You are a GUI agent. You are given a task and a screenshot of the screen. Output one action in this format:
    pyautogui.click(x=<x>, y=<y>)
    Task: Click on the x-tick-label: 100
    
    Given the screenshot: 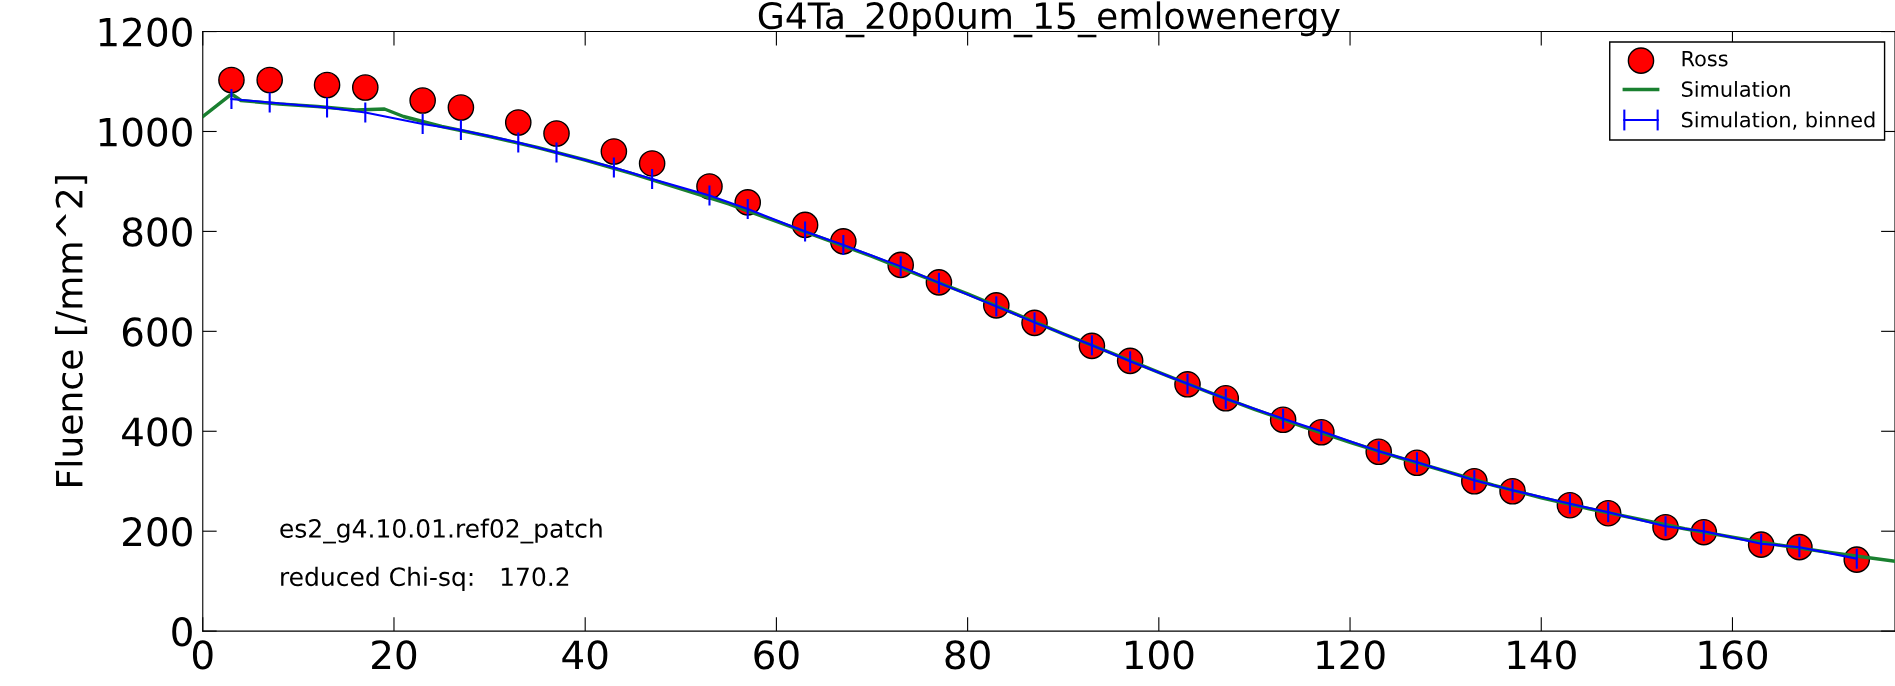 What is the action you would take?
    pyautogui.click(x=1159, y=655)
    